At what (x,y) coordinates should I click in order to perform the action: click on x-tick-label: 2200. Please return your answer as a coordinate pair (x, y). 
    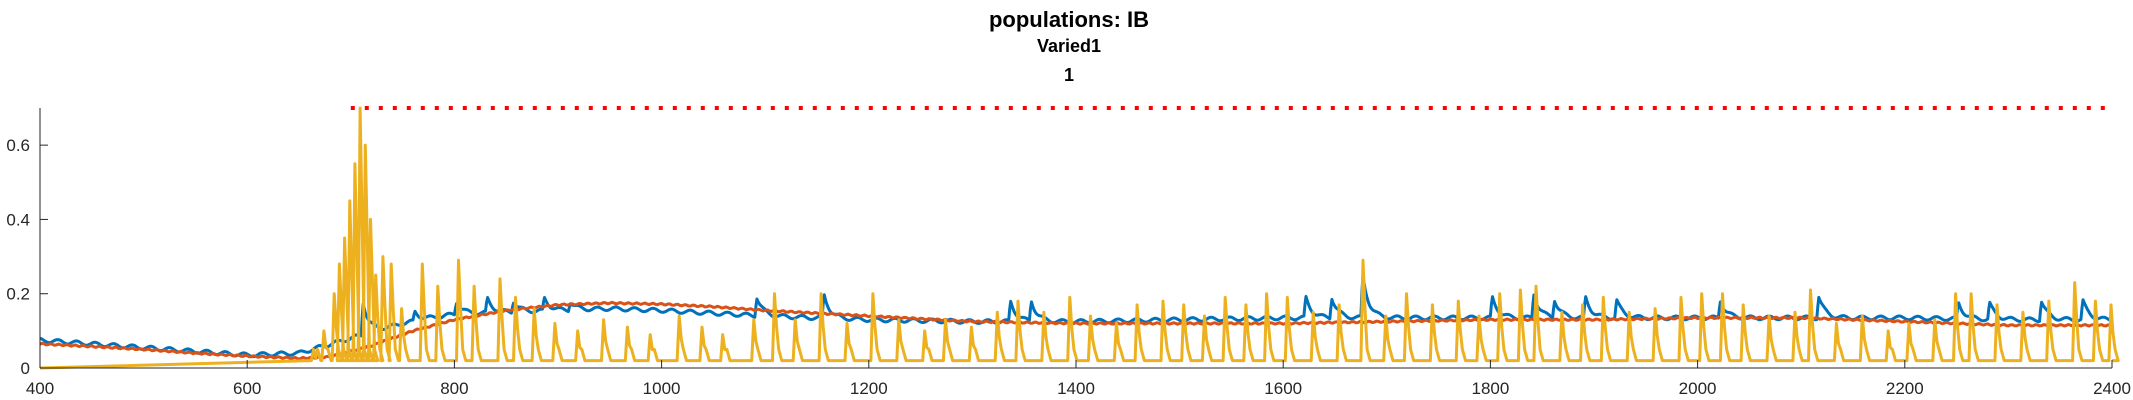
    Looking at the image, I should click on (1905, 388).